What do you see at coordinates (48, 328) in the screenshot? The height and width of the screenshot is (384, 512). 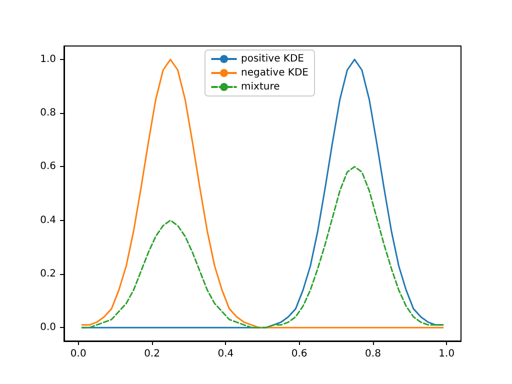 I see `y-tick-label: 0.0` at bounding box center [48, 328].